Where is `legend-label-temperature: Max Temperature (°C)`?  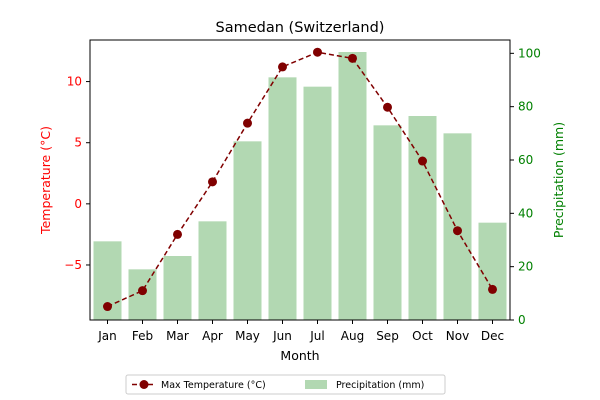
legend-label-temperature: Max Temperature (°C) is located at coordinates (213, 385).